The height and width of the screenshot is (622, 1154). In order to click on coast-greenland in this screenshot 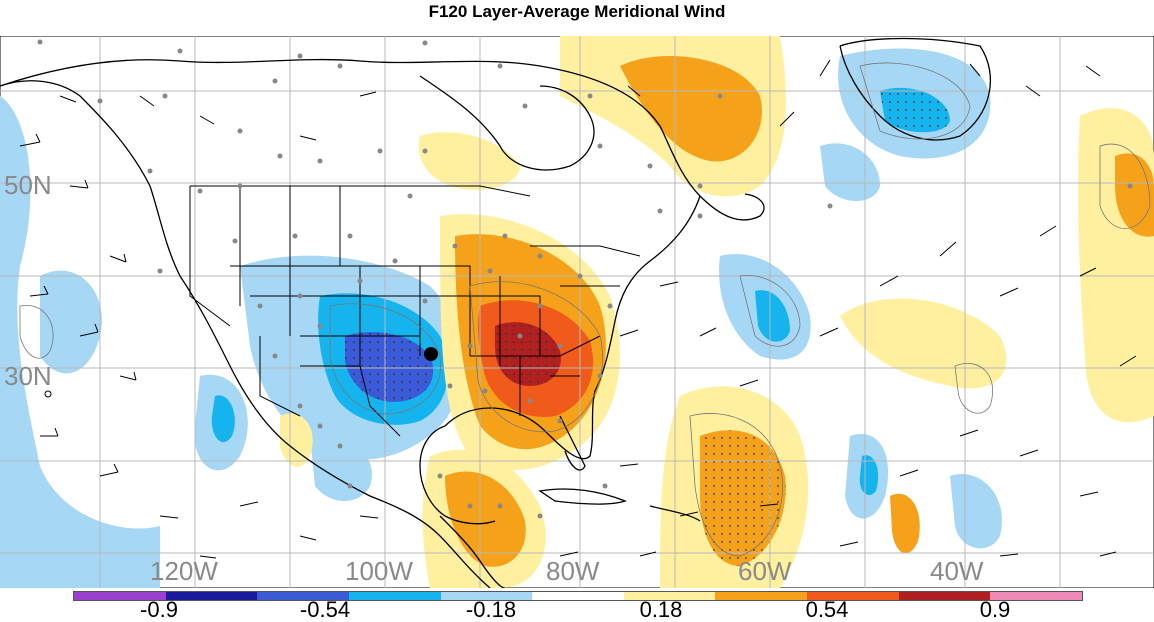, I will do `click(915, 89)`.